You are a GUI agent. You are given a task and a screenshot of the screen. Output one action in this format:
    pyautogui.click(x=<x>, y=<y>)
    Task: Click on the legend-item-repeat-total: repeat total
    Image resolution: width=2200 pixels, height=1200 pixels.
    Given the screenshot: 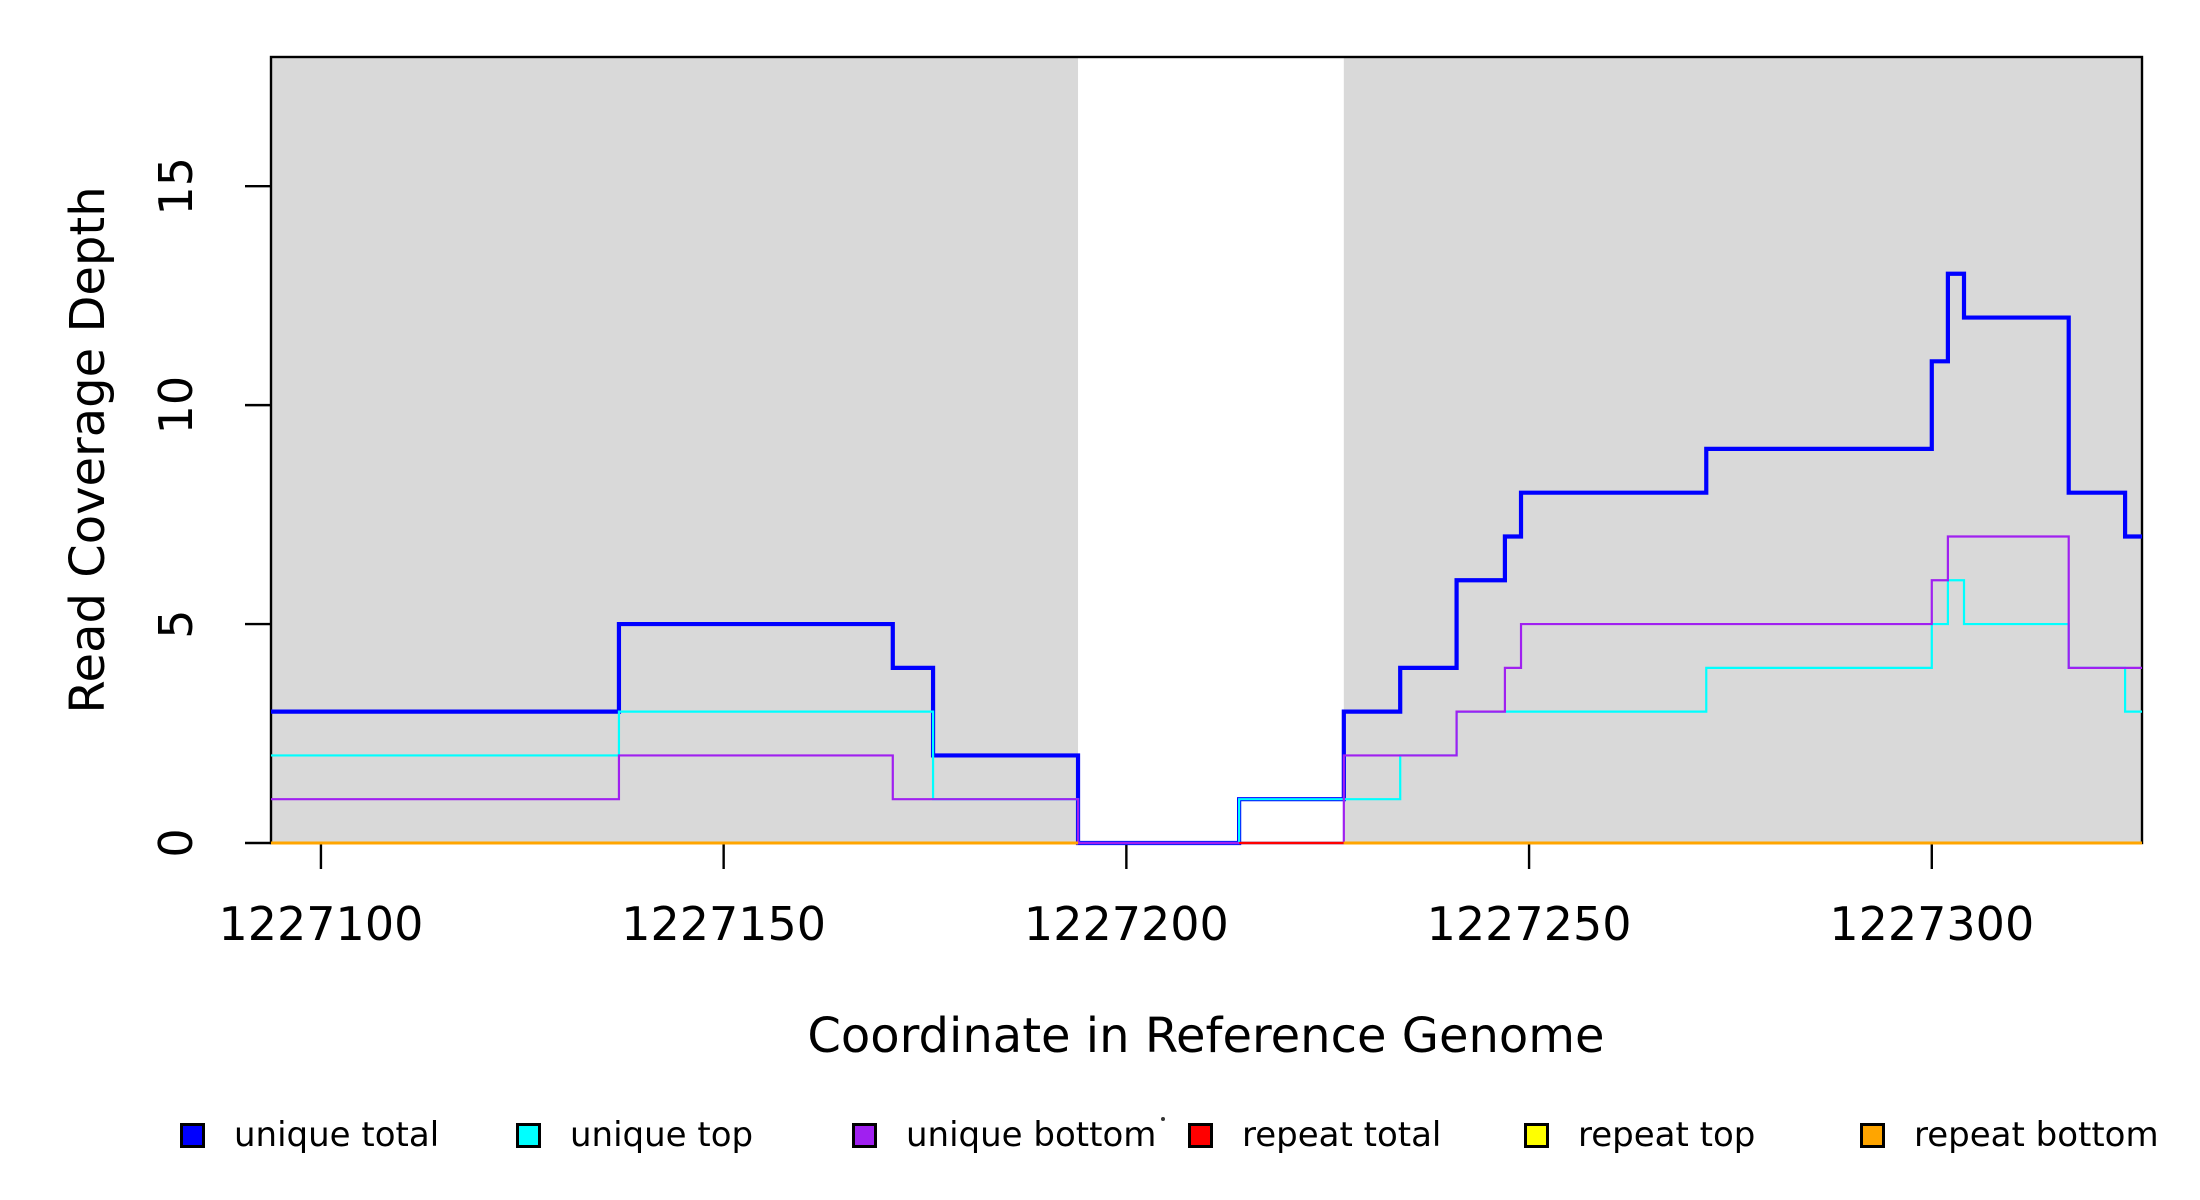 What is the action you would take?
    pyautogui.click(x=1314, y=1135)
    